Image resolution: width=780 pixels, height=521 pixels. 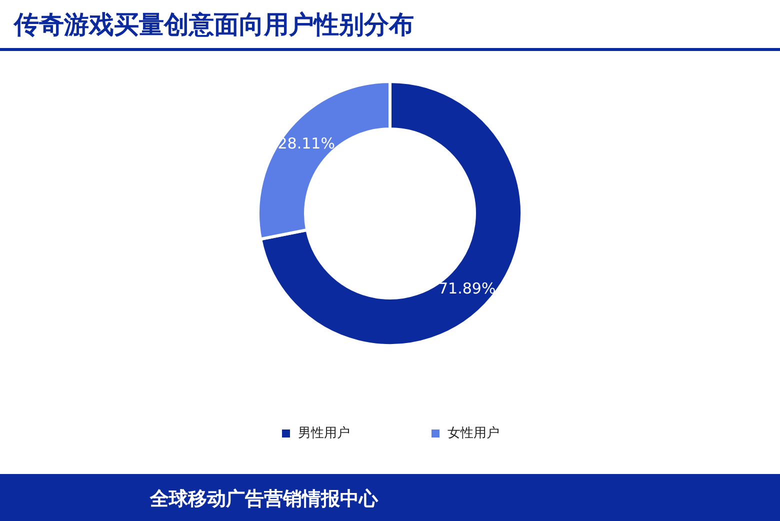 I want to click on data-label: 71.89%, so click(x=467, y=288).